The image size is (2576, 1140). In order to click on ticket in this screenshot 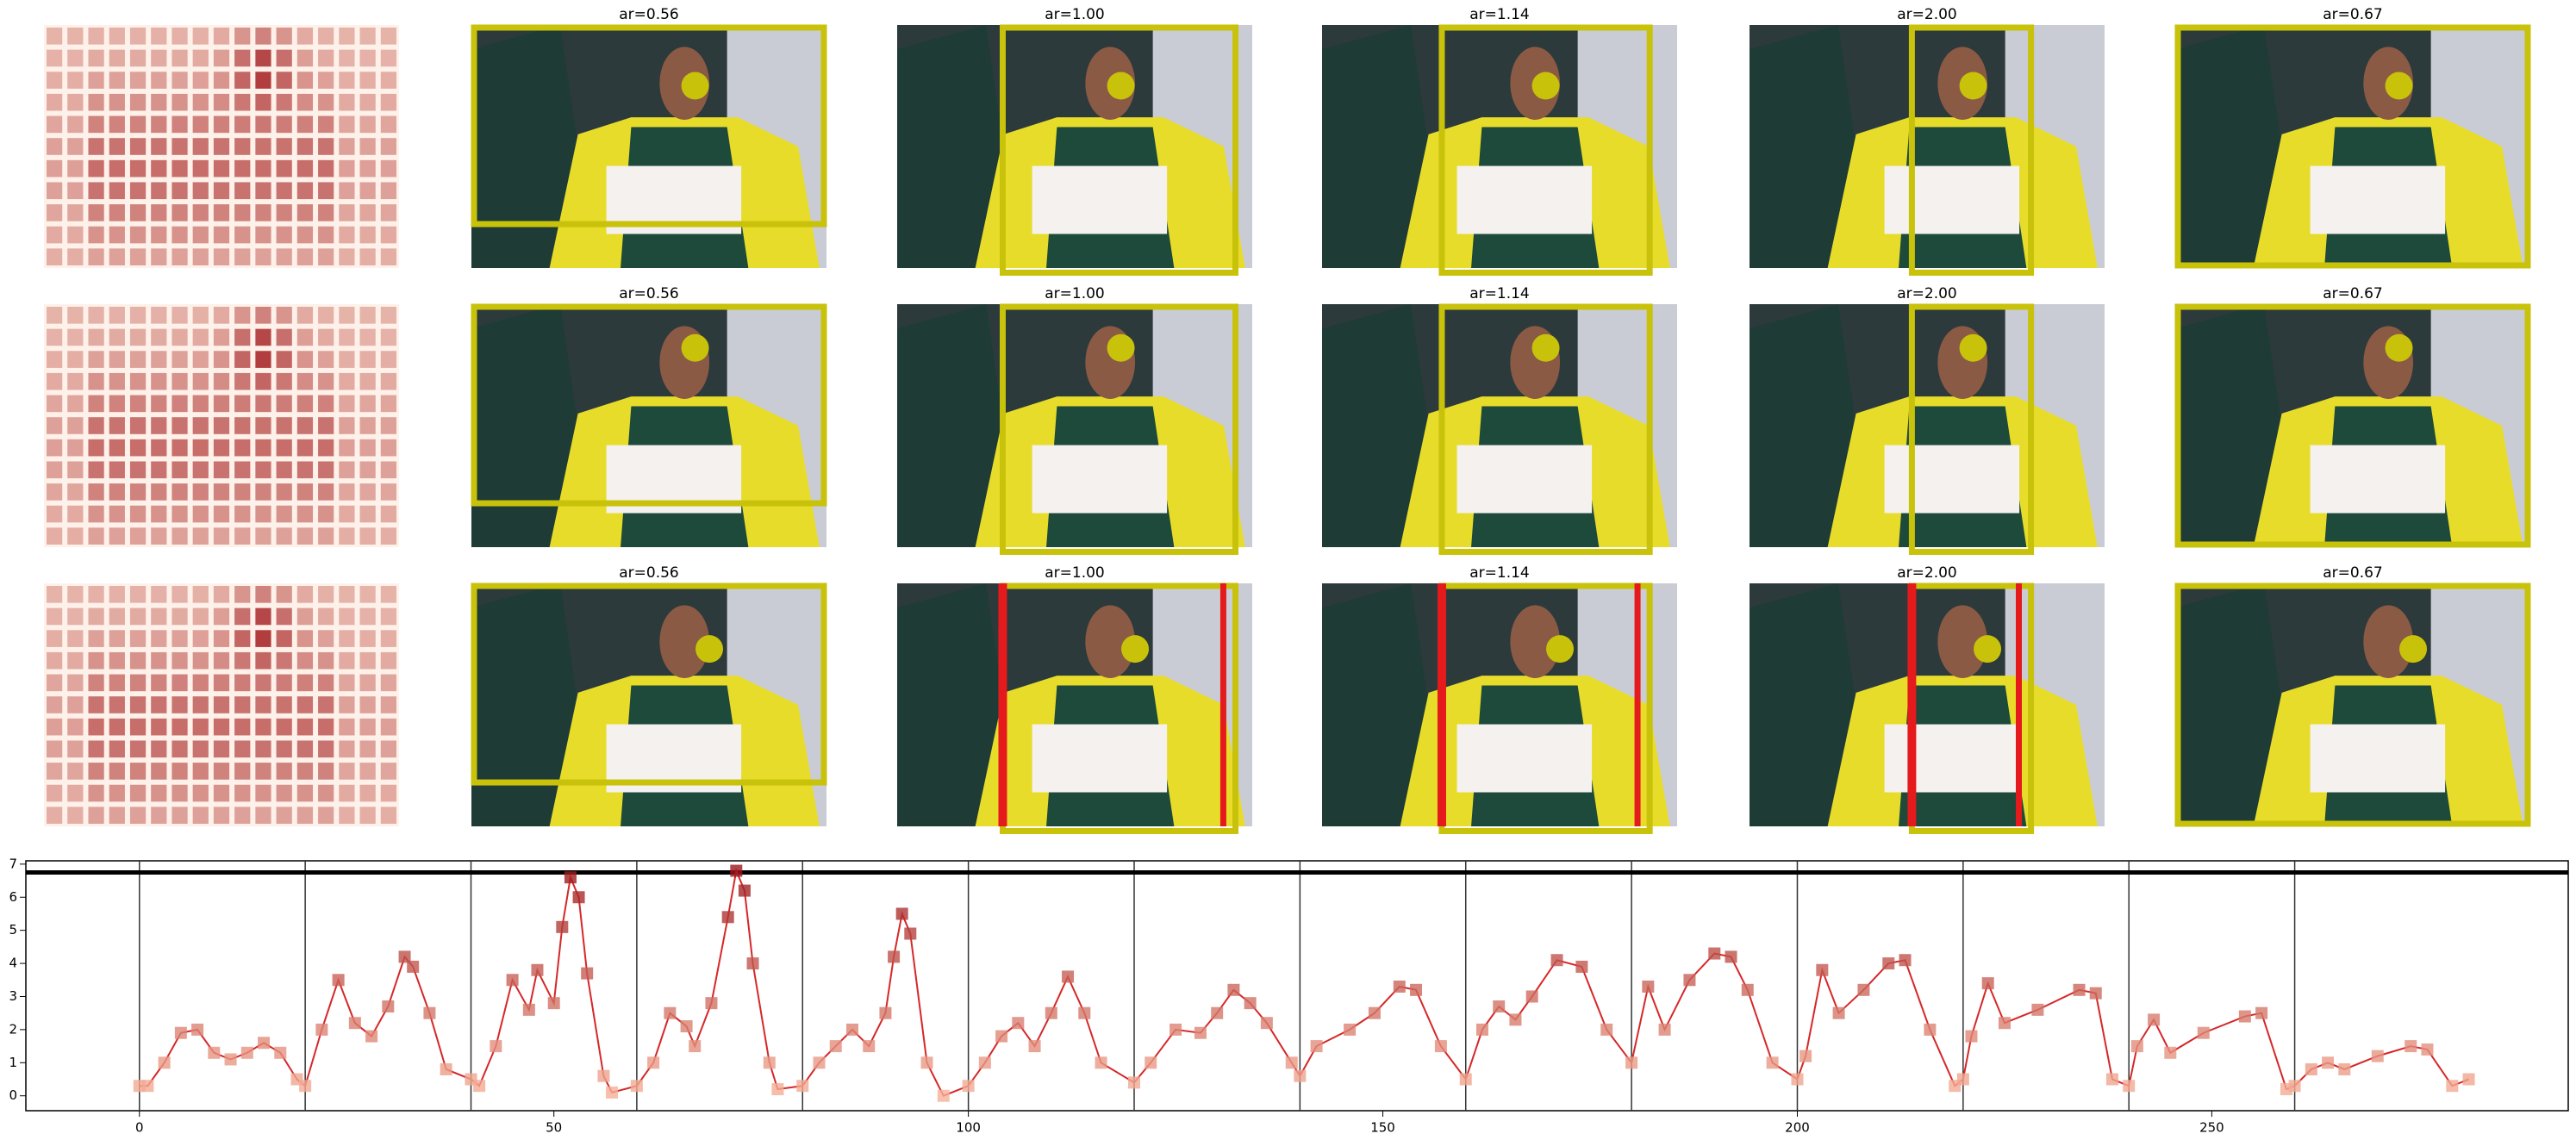, I will do `click(1524, 758)`.